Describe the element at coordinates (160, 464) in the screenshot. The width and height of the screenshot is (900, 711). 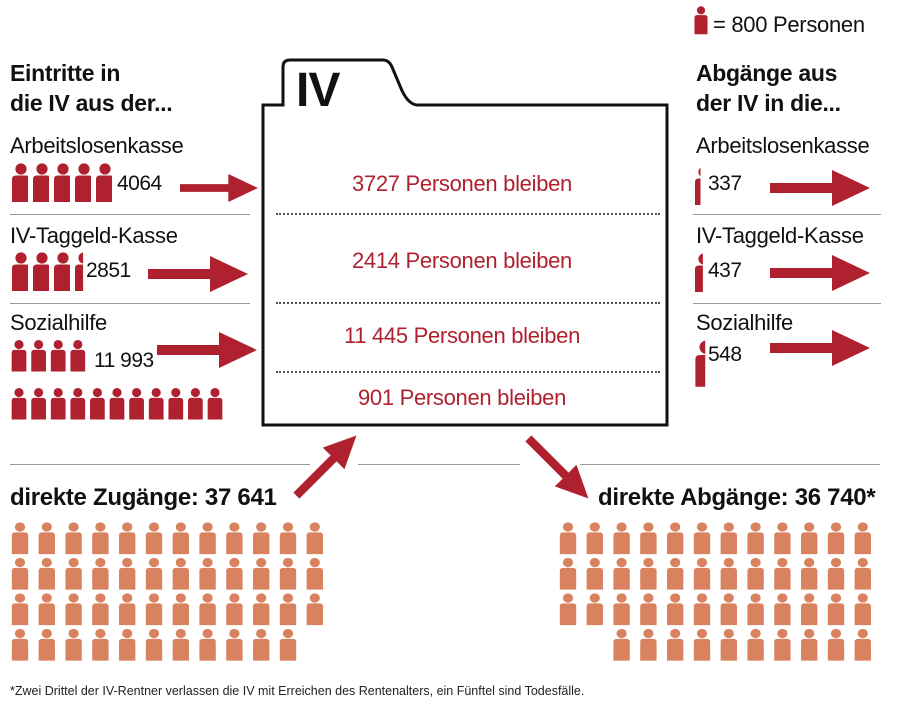
I see `direct-rule-left` at that location.